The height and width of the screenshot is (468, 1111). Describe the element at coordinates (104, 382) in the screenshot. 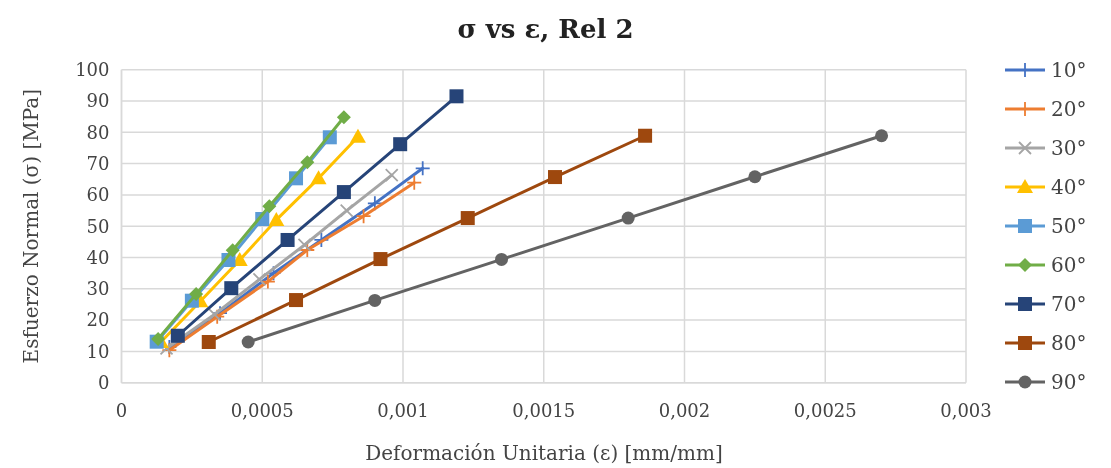

I see `y-tick-label: 0` at that location.